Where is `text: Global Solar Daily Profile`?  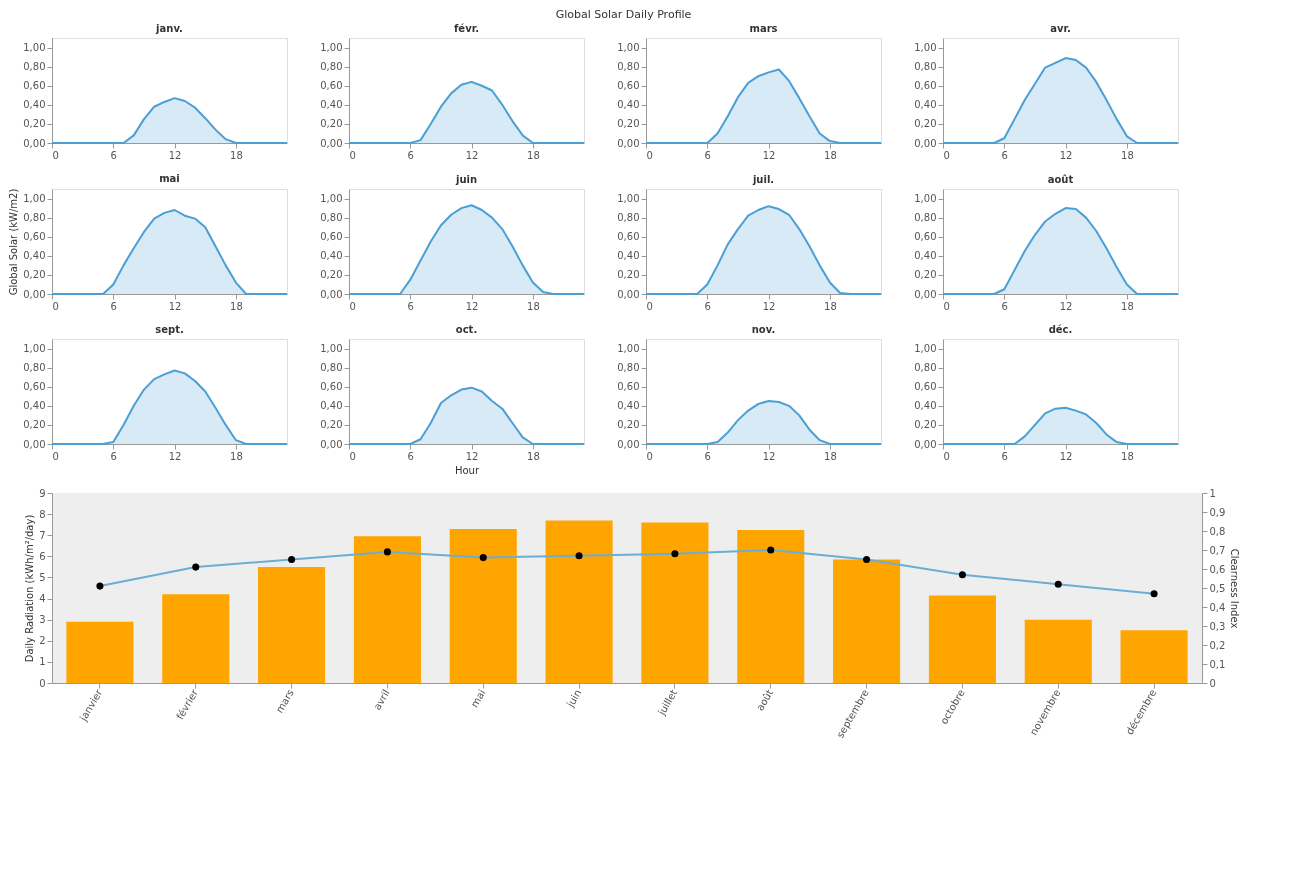
text: Global Solar Daily Profile is located at coordinates (623, 14).